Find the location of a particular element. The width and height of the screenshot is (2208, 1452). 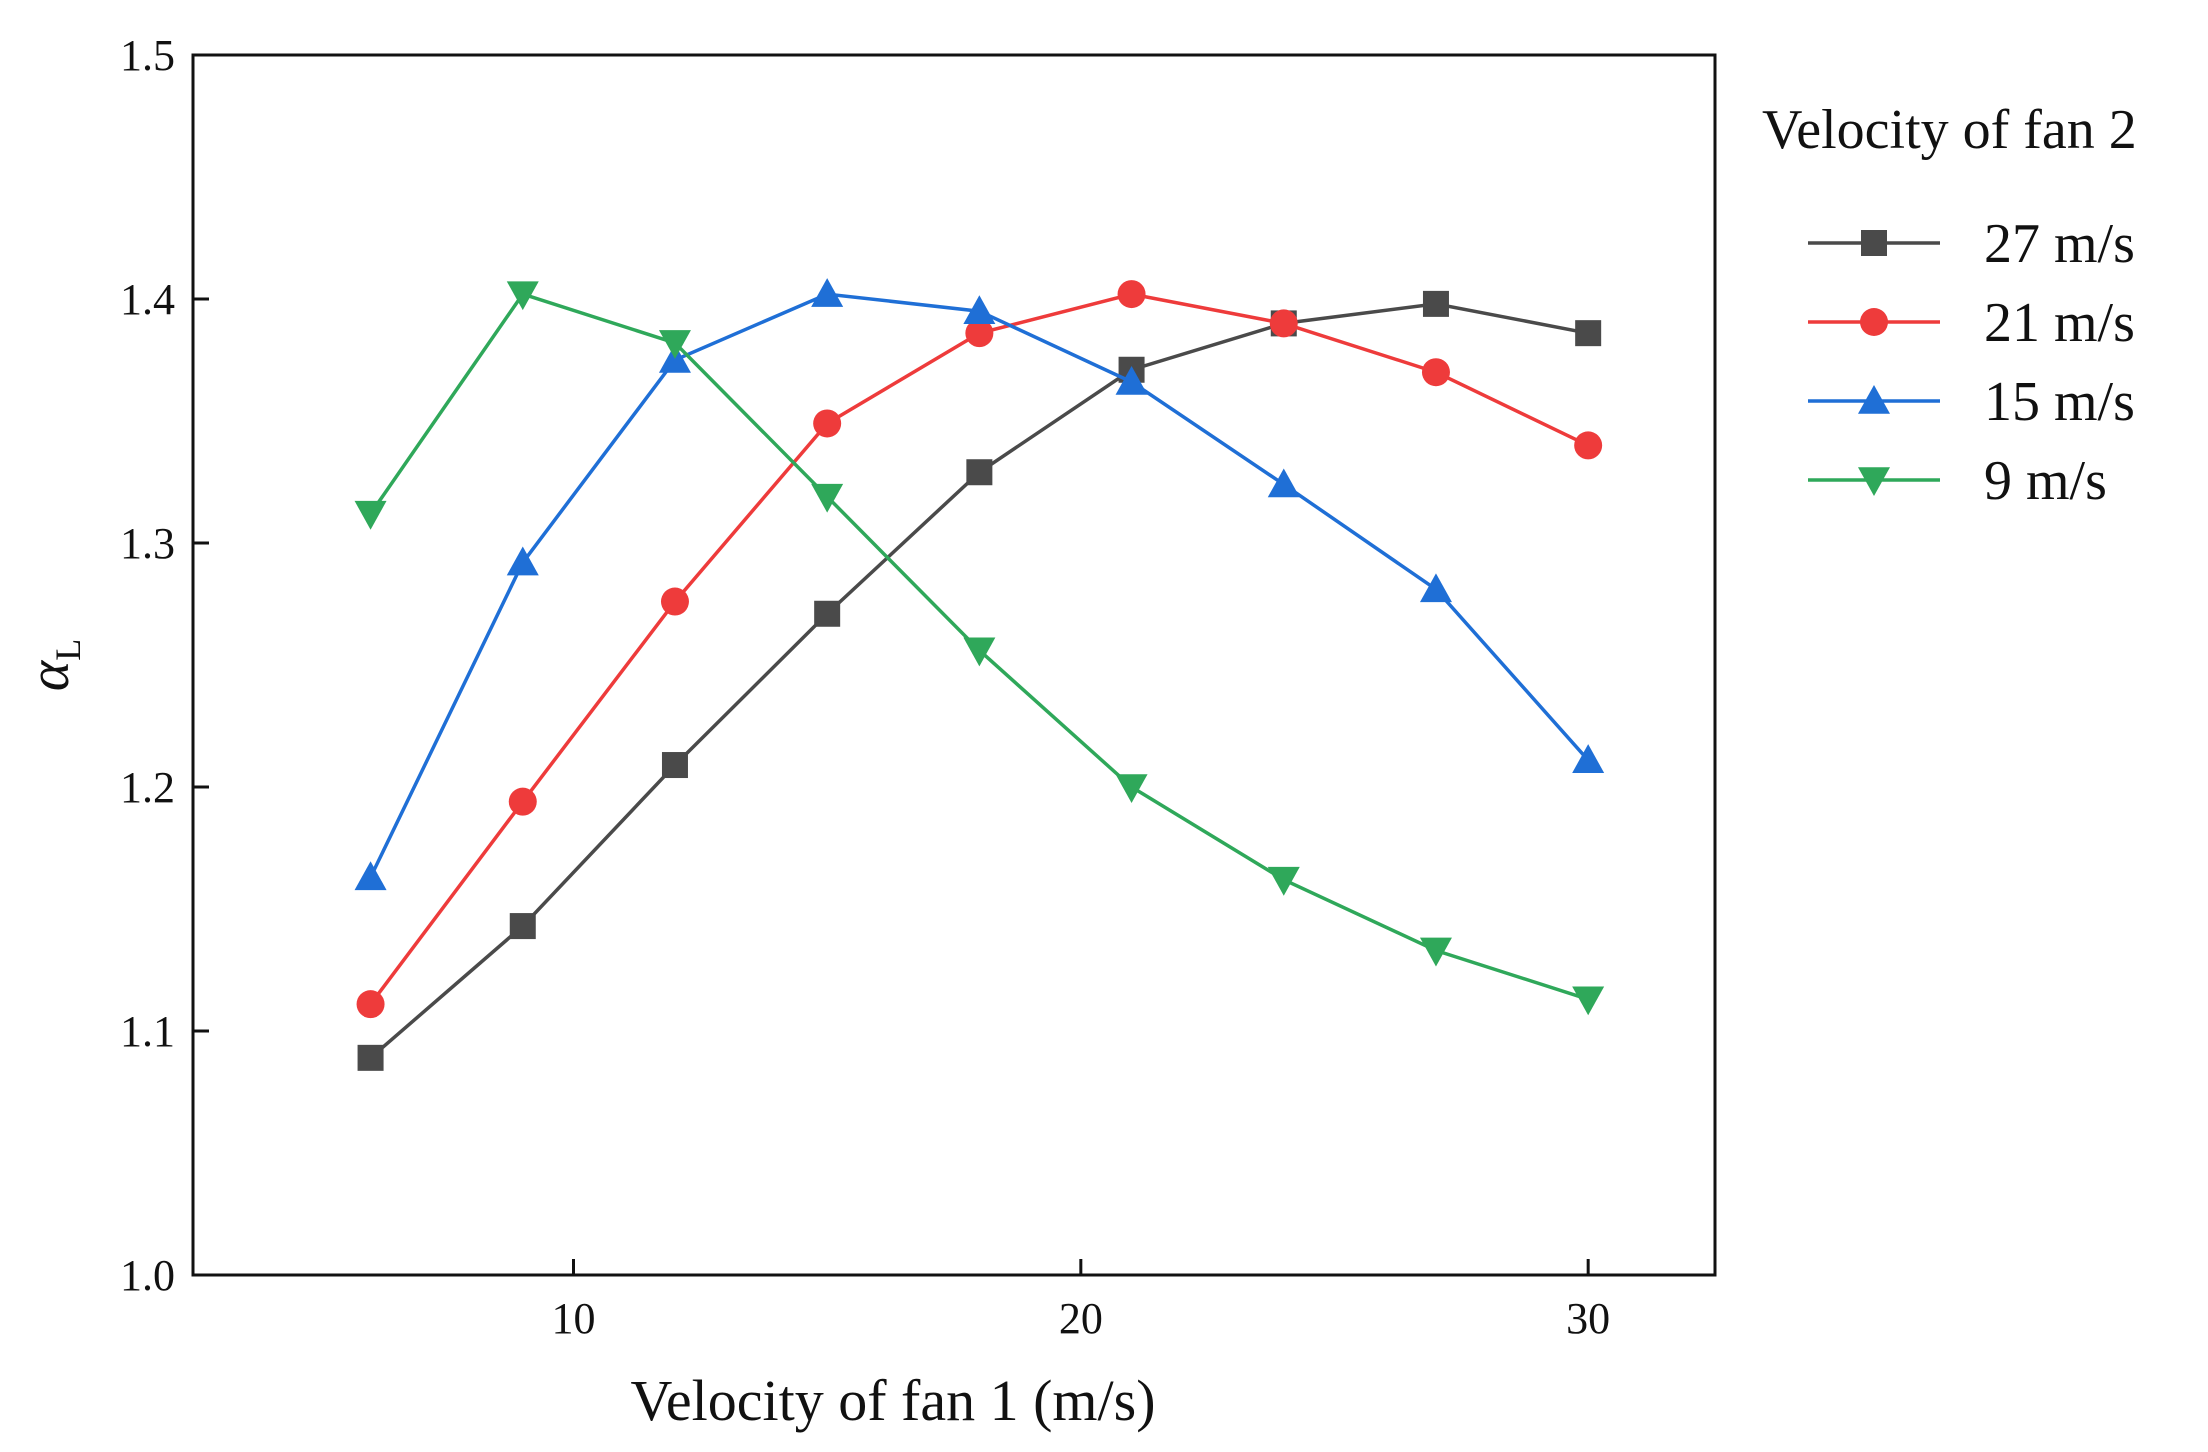

x-tick-label: 10 is located at coordinates (574, 1318).